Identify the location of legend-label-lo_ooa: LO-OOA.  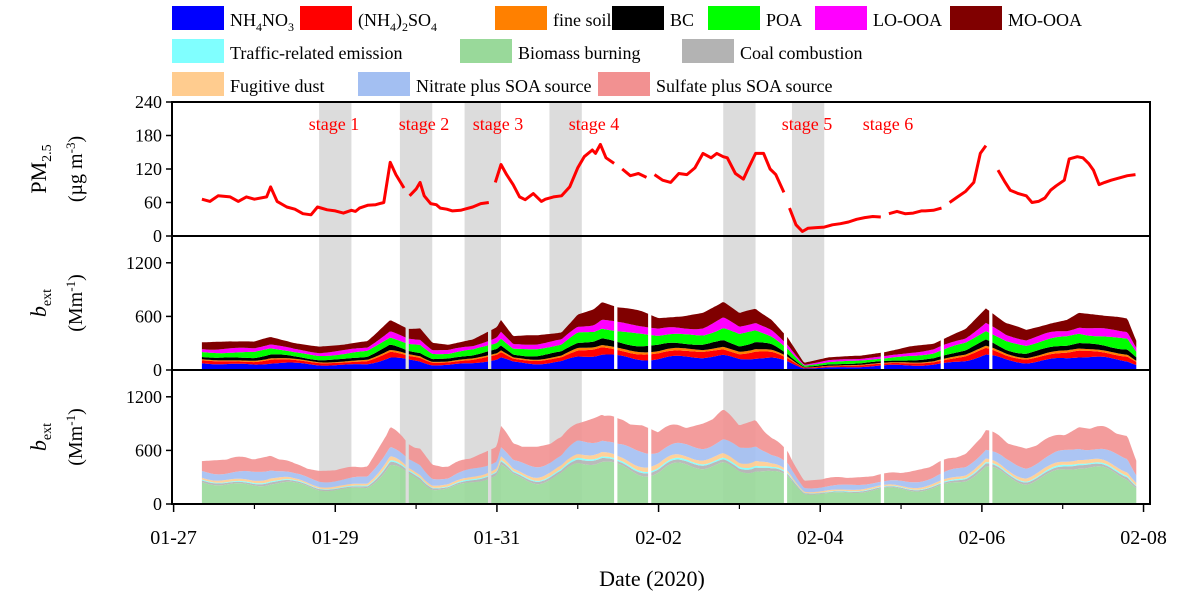
(907, 20).